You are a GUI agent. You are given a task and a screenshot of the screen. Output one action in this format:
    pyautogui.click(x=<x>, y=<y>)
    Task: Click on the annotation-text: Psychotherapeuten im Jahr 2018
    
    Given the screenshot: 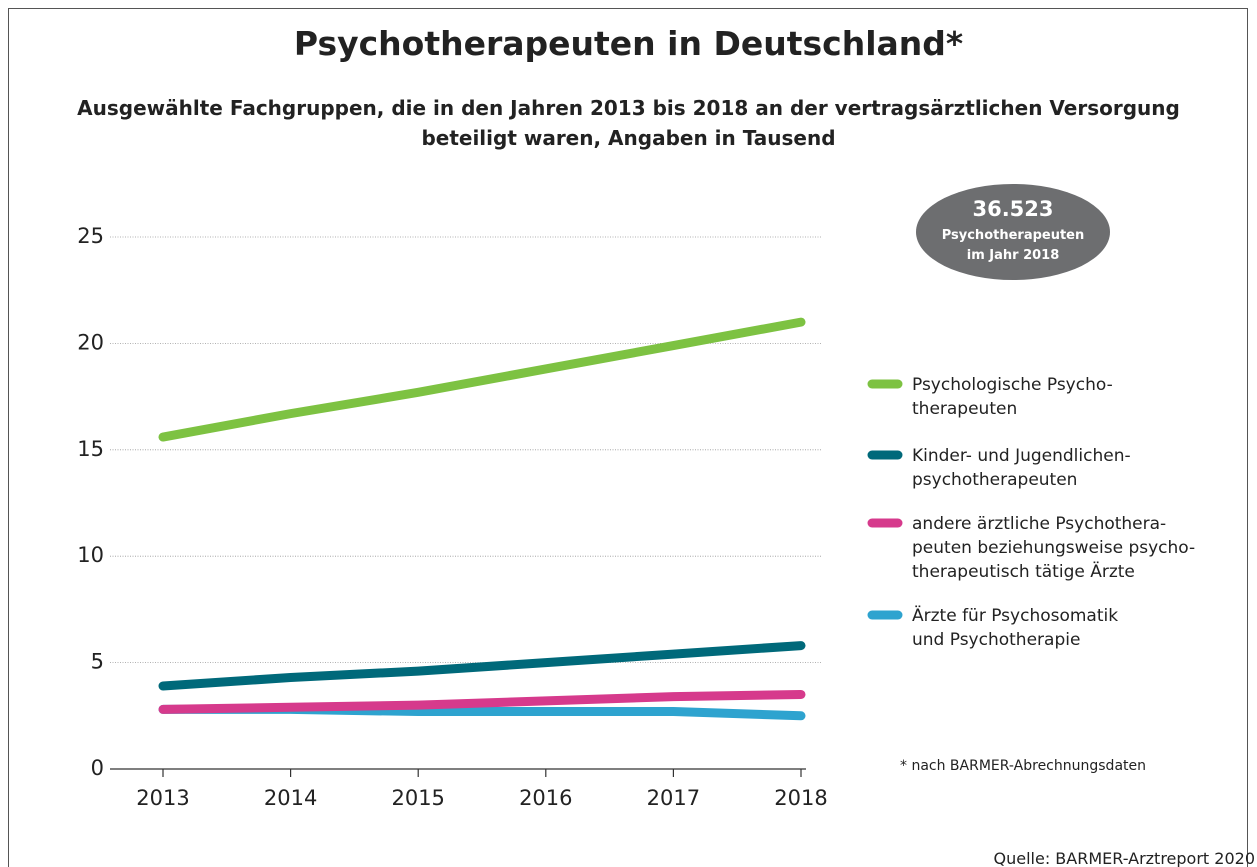 What is the action you would take?
    pyautogui.click(x=1013, y=245)
    